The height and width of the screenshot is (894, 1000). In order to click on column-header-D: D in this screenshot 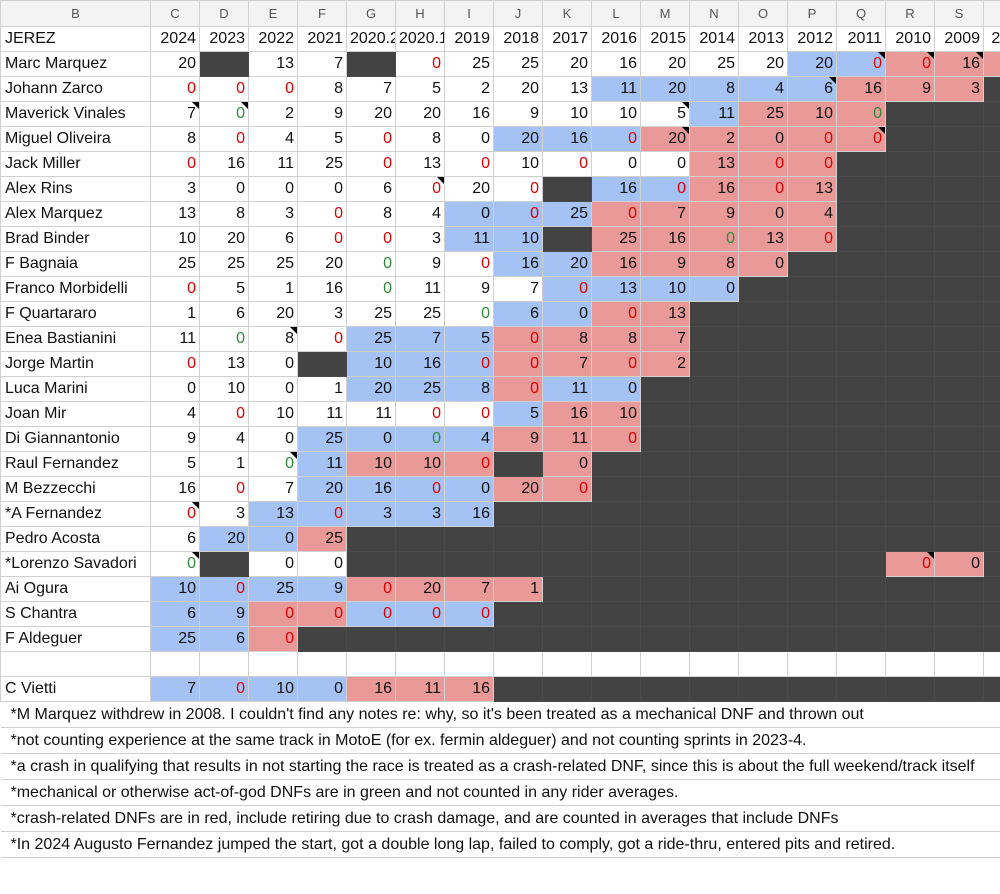, I will do `click(224, 13)`.